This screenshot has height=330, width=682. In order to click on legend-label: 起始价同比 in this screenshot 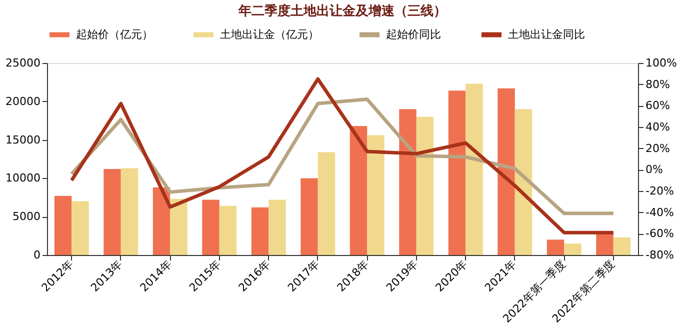, I will do `click(413, 34)`.